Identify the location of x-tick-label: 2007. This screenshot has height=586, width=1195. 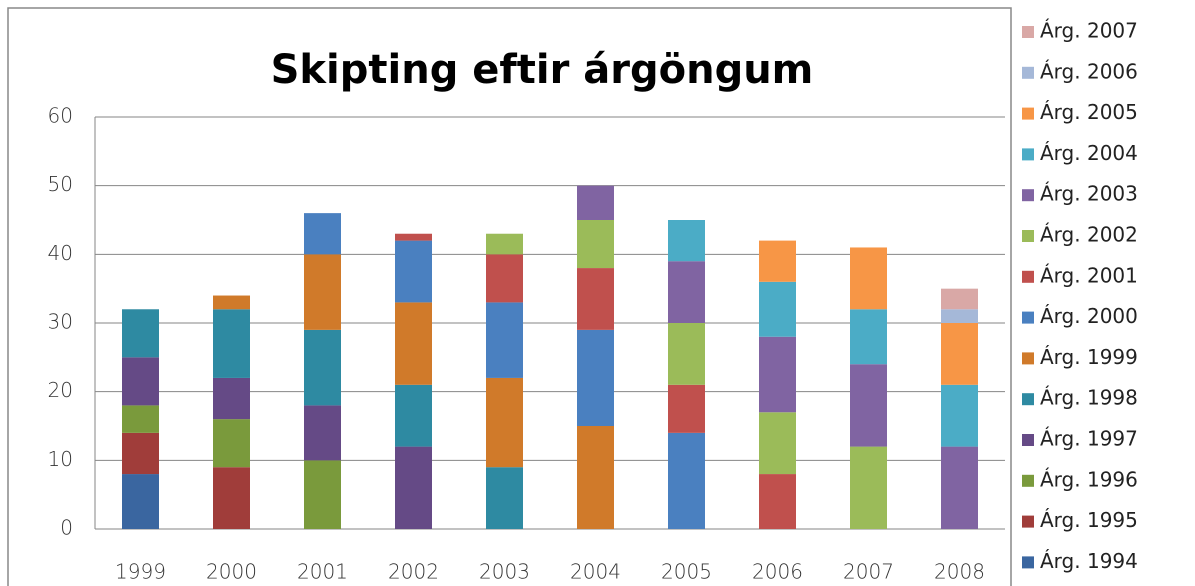
(868, 572).